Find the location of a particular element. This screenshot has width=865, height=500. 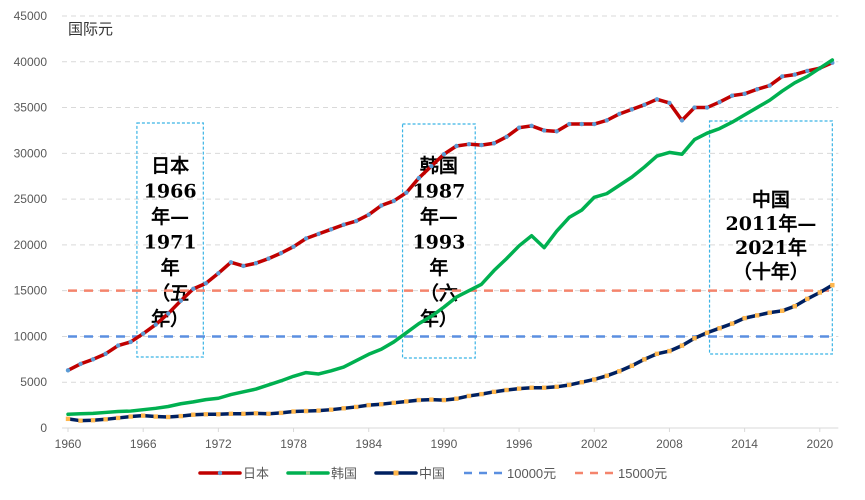

x-tick-label: 1984 is located at coordinates (368, 444).